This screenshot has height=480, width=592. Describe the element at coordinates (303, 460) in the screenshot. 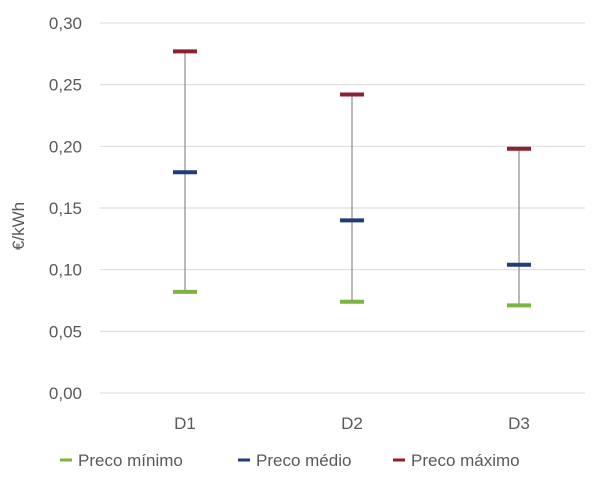

I see `legend-label: Preco médio` at that location.